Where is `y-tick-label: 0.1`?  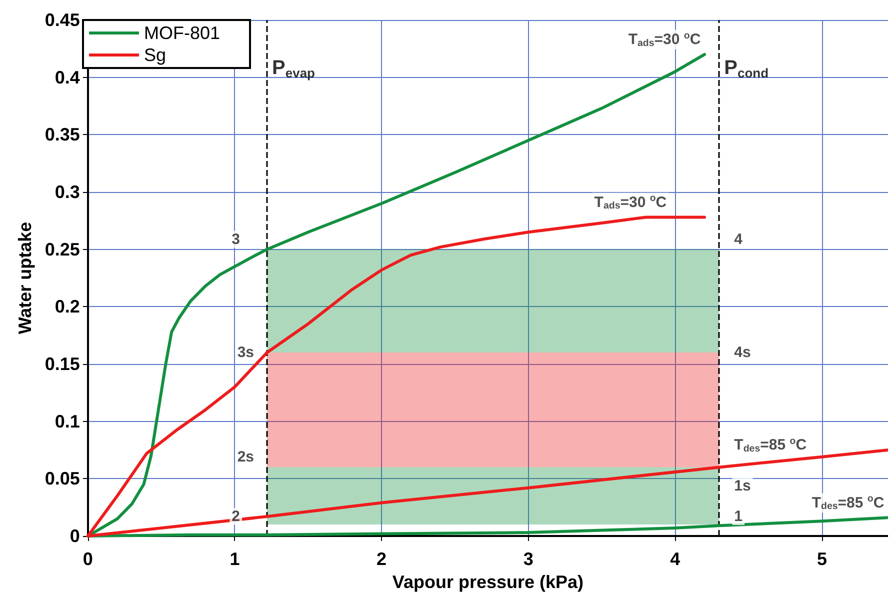 y-tick-label: 0.1 is located at coordinates (67, 421).